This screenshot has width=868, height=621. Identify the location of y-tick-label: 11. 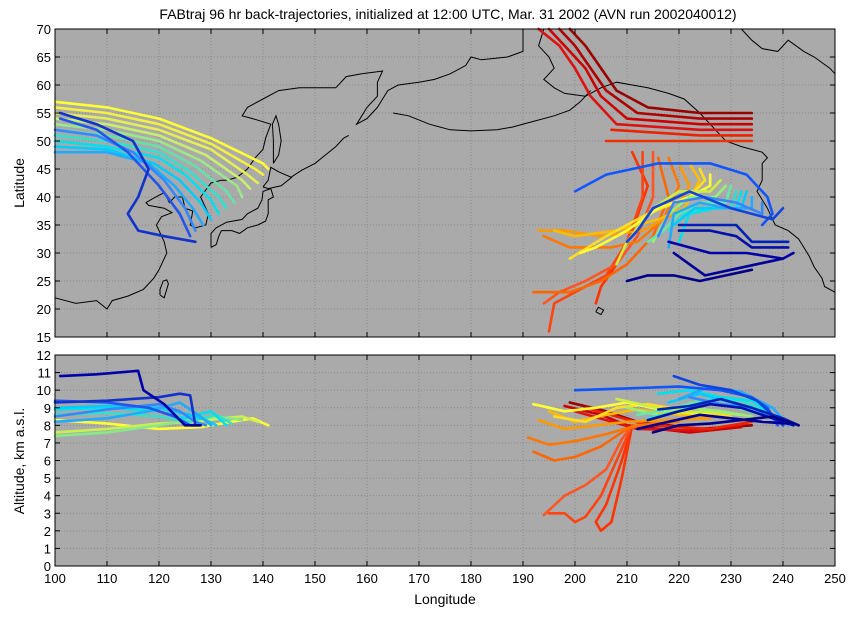
(45, 373).